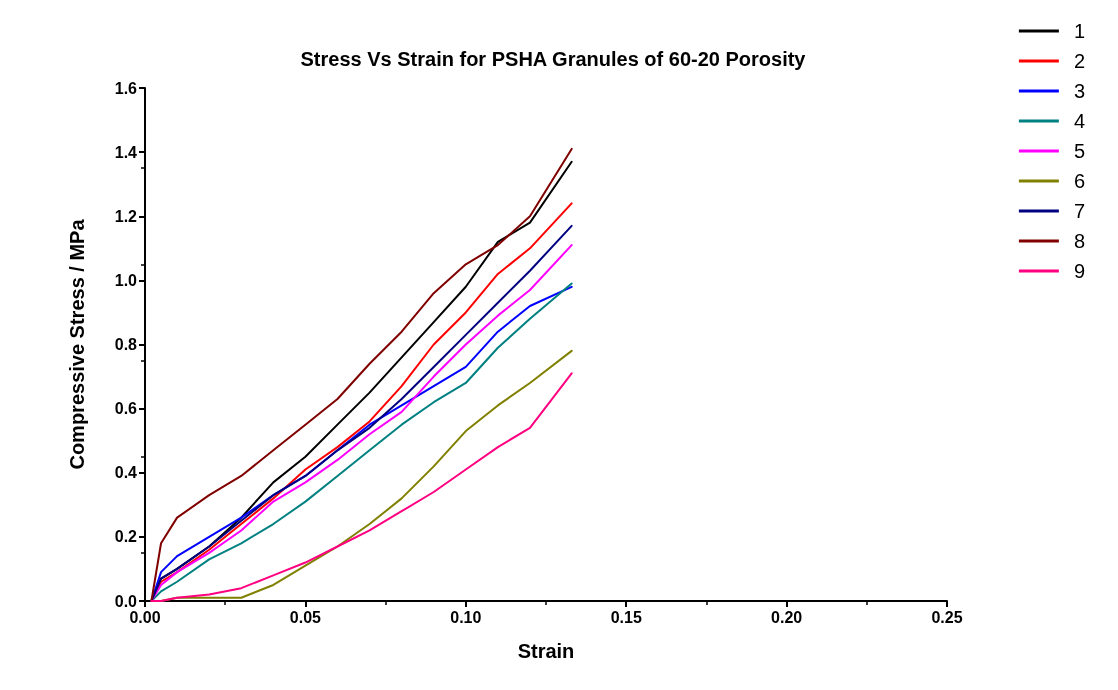 This screenshot has width=1118, height=690. Describe the element at coordinates (126, 473) in the screenshot. I see `y-tick-label: 0.4` at that location.